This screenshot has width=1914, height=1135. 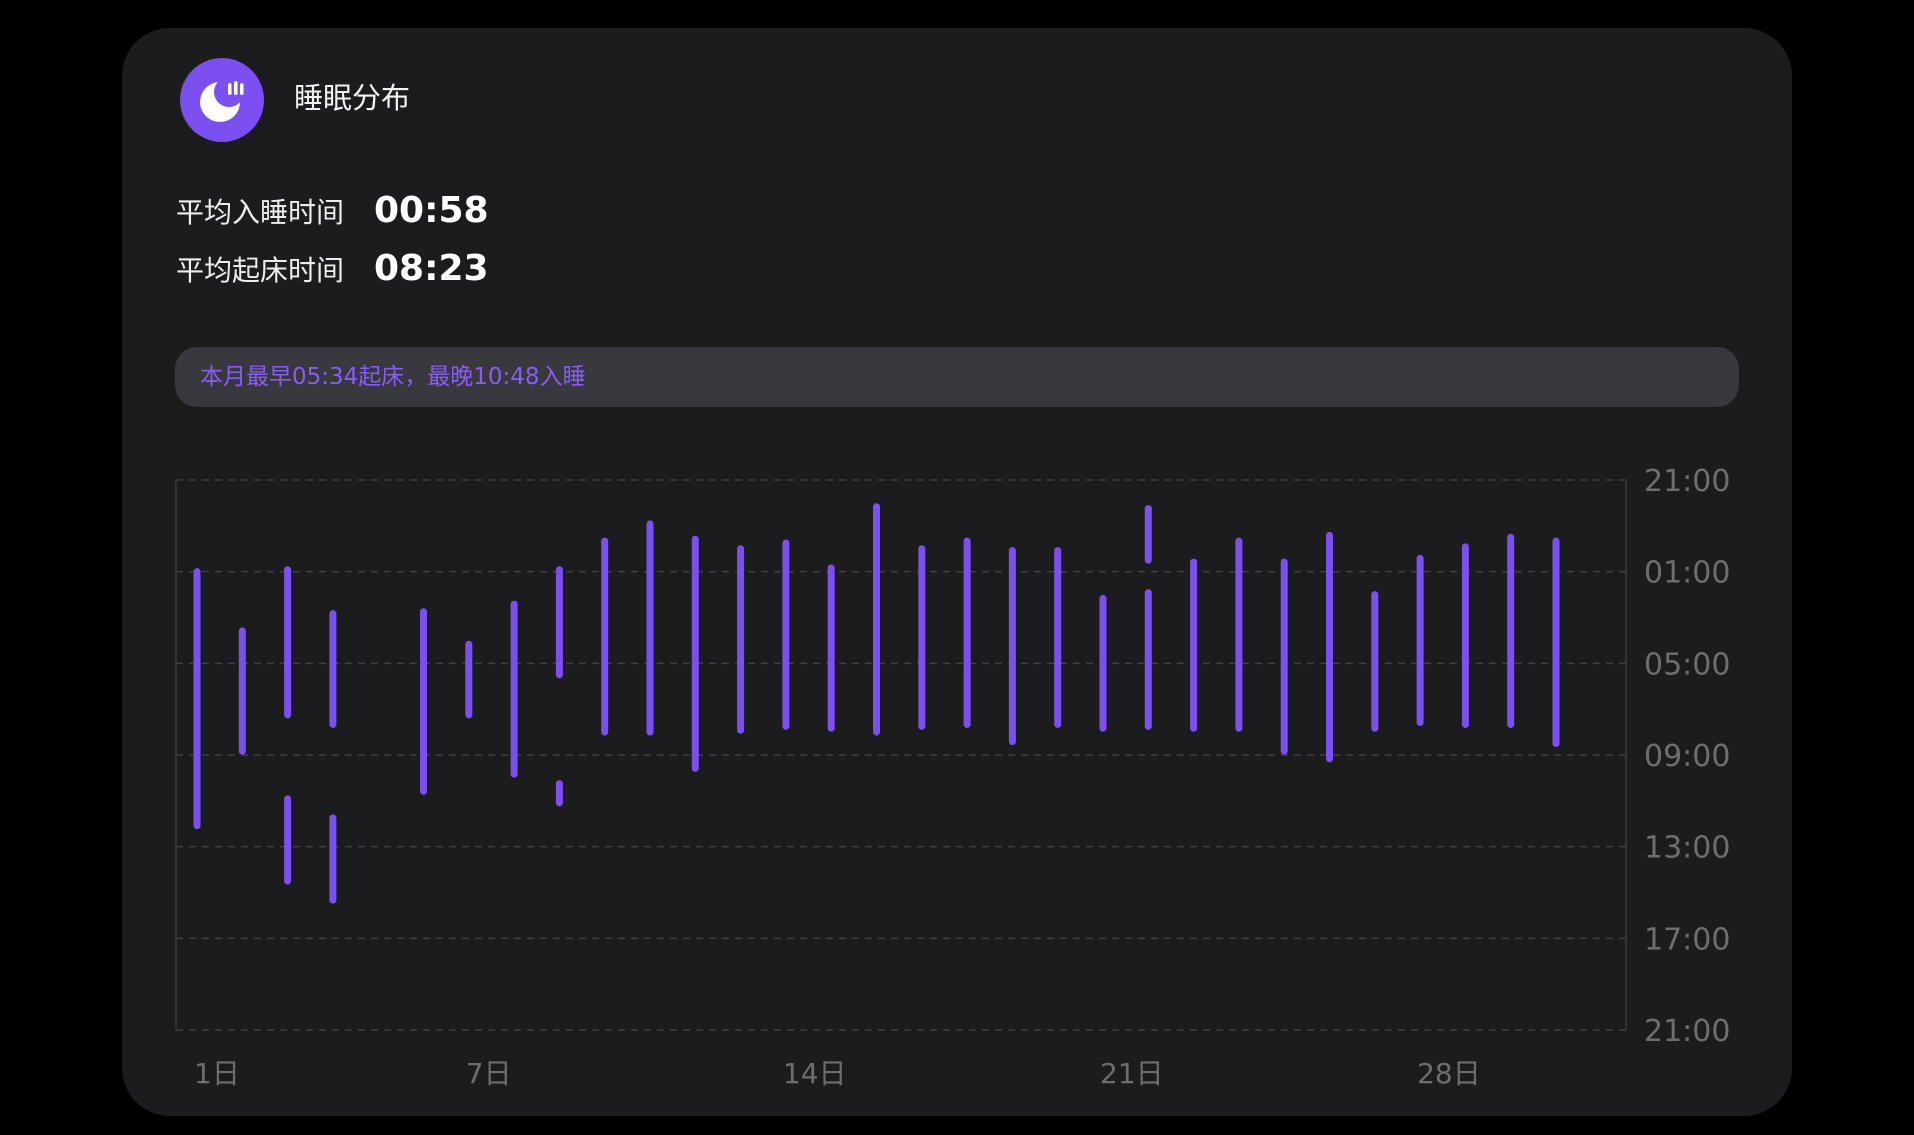 I want to click on moon-sleep-icon, so click(x=222, y=100).